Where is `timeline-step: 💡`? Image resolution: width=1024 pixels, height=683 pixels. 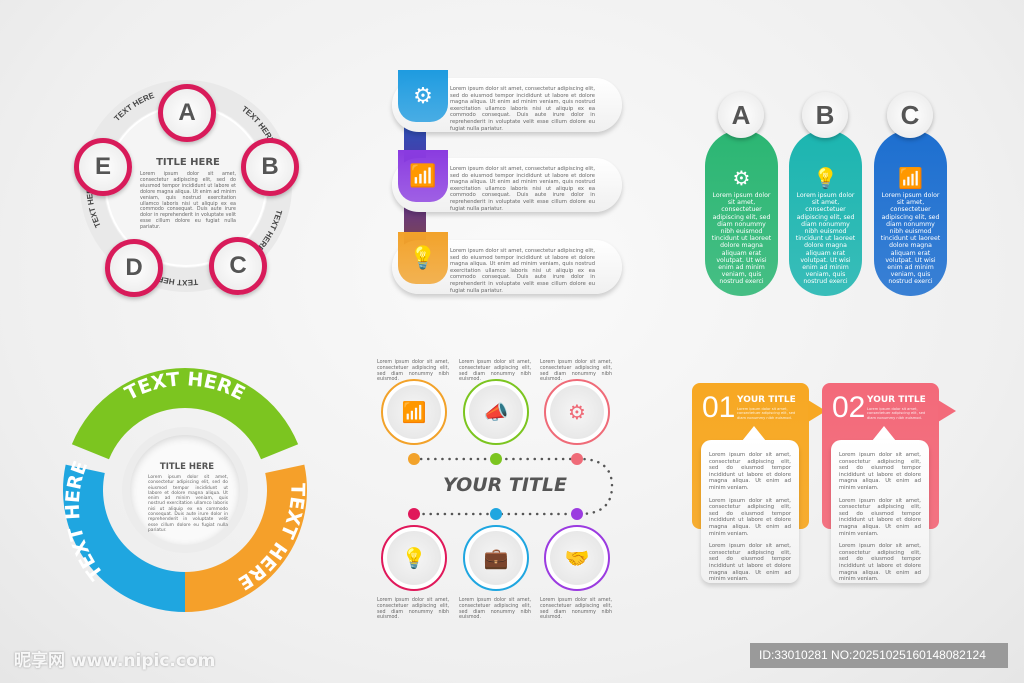
timeline-step: 💡 is located at coordinates (414, 558).